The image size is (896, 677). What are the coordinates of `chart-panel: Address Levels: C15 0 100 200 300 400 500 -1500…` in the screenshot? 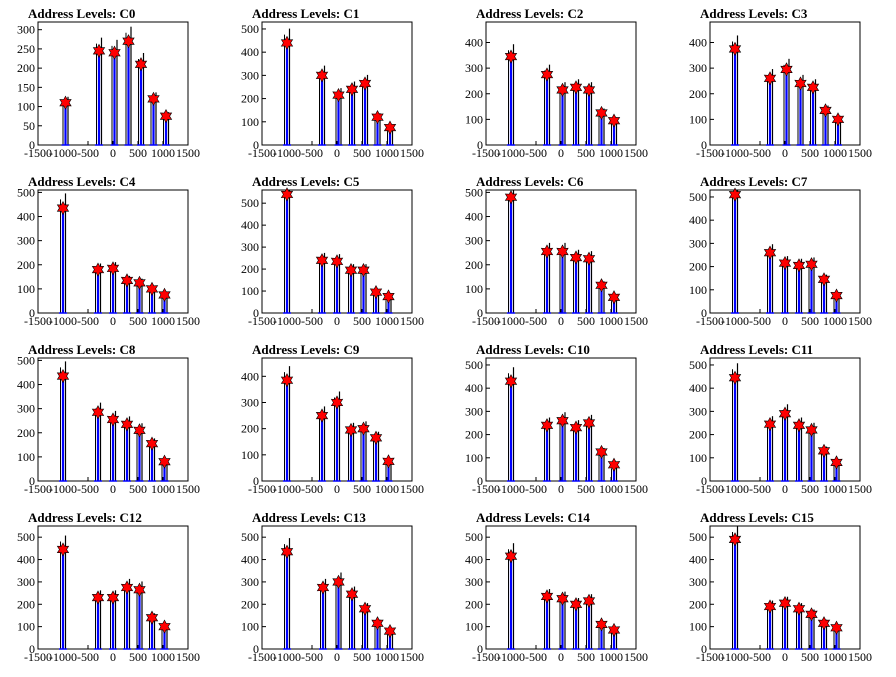 It's located at (780, 587).